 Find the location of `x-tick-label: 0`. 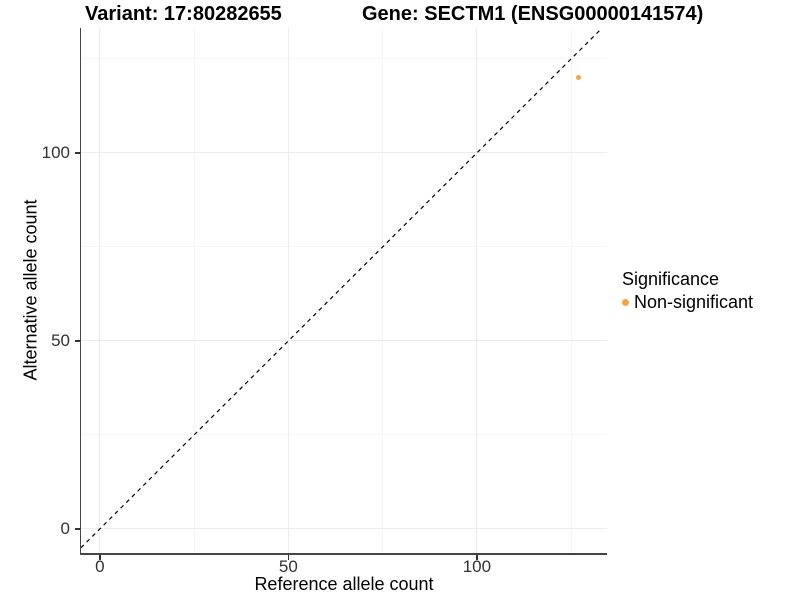

x-tick-label: 0 is located at coordinates (100, 566).